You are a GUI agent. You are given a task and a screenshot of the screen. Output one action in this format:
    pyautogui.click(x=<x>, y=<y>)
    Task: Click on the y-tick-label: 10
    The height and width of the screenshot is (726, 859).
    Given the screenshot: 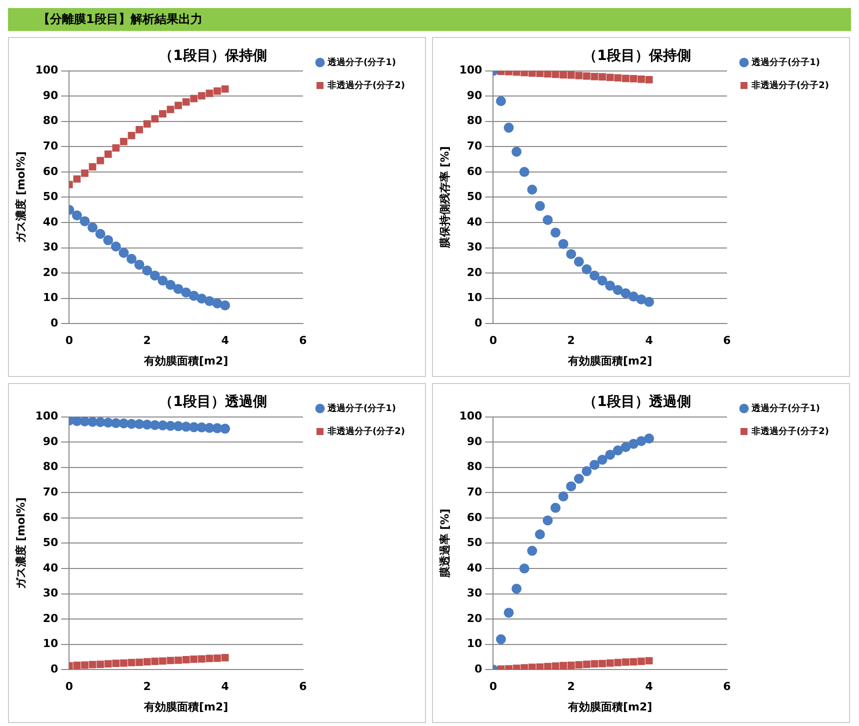 What is the action you would take?
    pyautogui.click(x=50, y=643)
    